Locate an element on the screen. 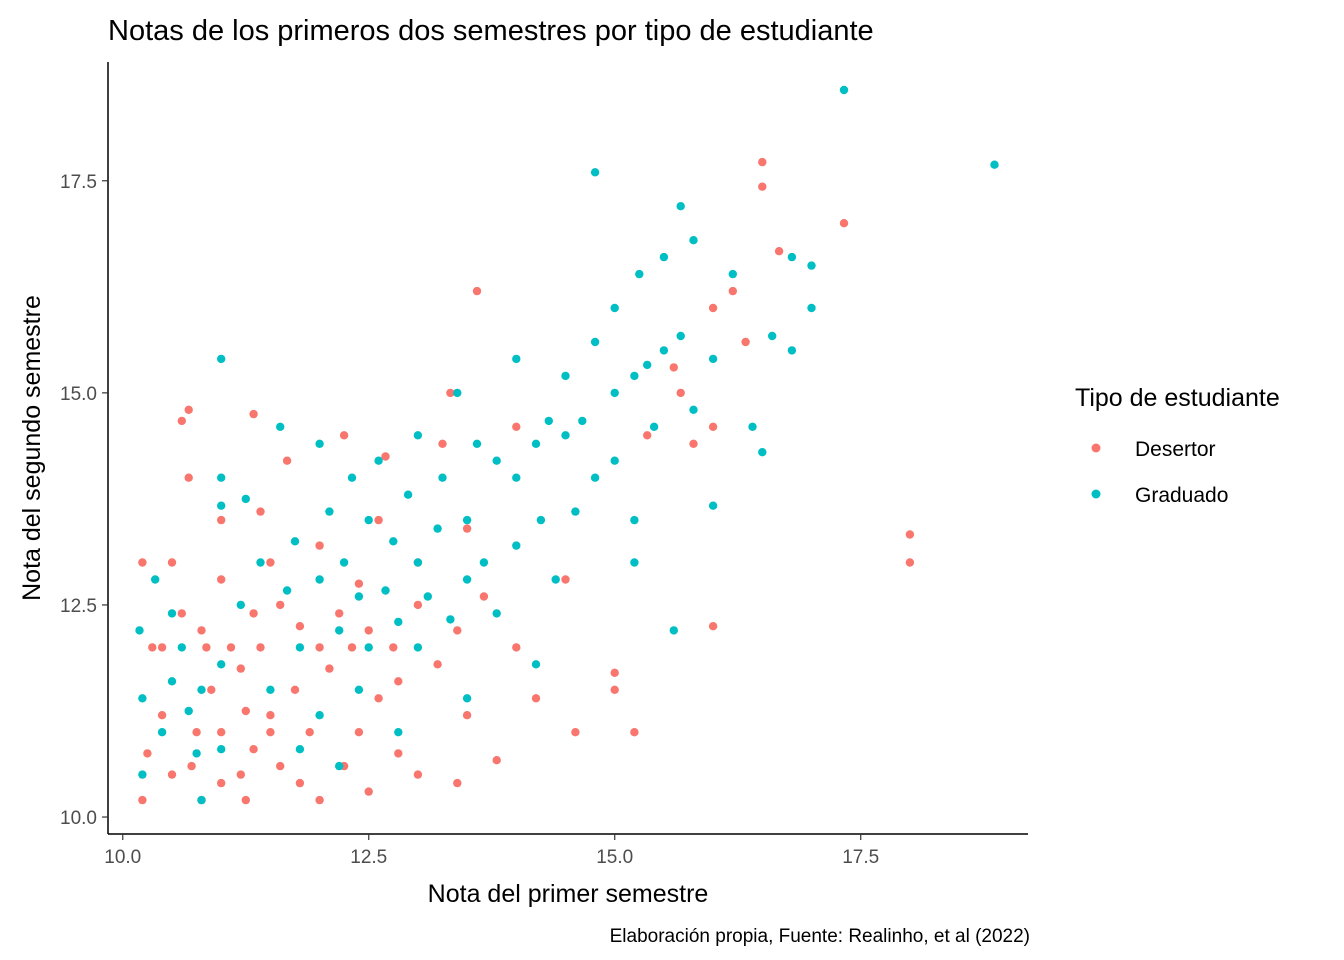  legend-label-graduado: Graduado is located at coordinates (1181, 495).